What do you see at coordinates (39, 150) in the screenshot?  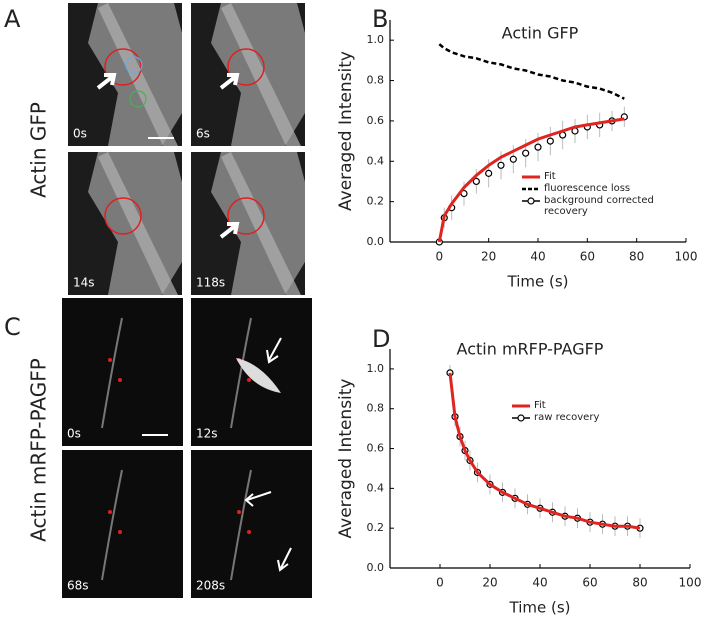 I see `panel-label: Actin GFP` at bounding box center [39, 150].